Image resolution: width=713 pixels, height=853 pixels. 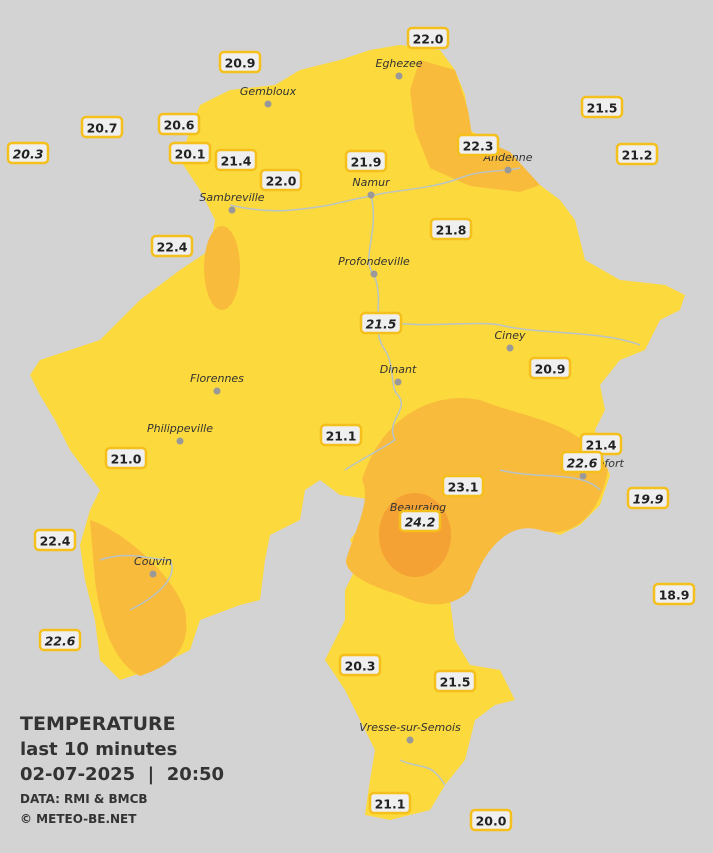 I want to click on station-value: 22.6, so click(x=582, y=463).